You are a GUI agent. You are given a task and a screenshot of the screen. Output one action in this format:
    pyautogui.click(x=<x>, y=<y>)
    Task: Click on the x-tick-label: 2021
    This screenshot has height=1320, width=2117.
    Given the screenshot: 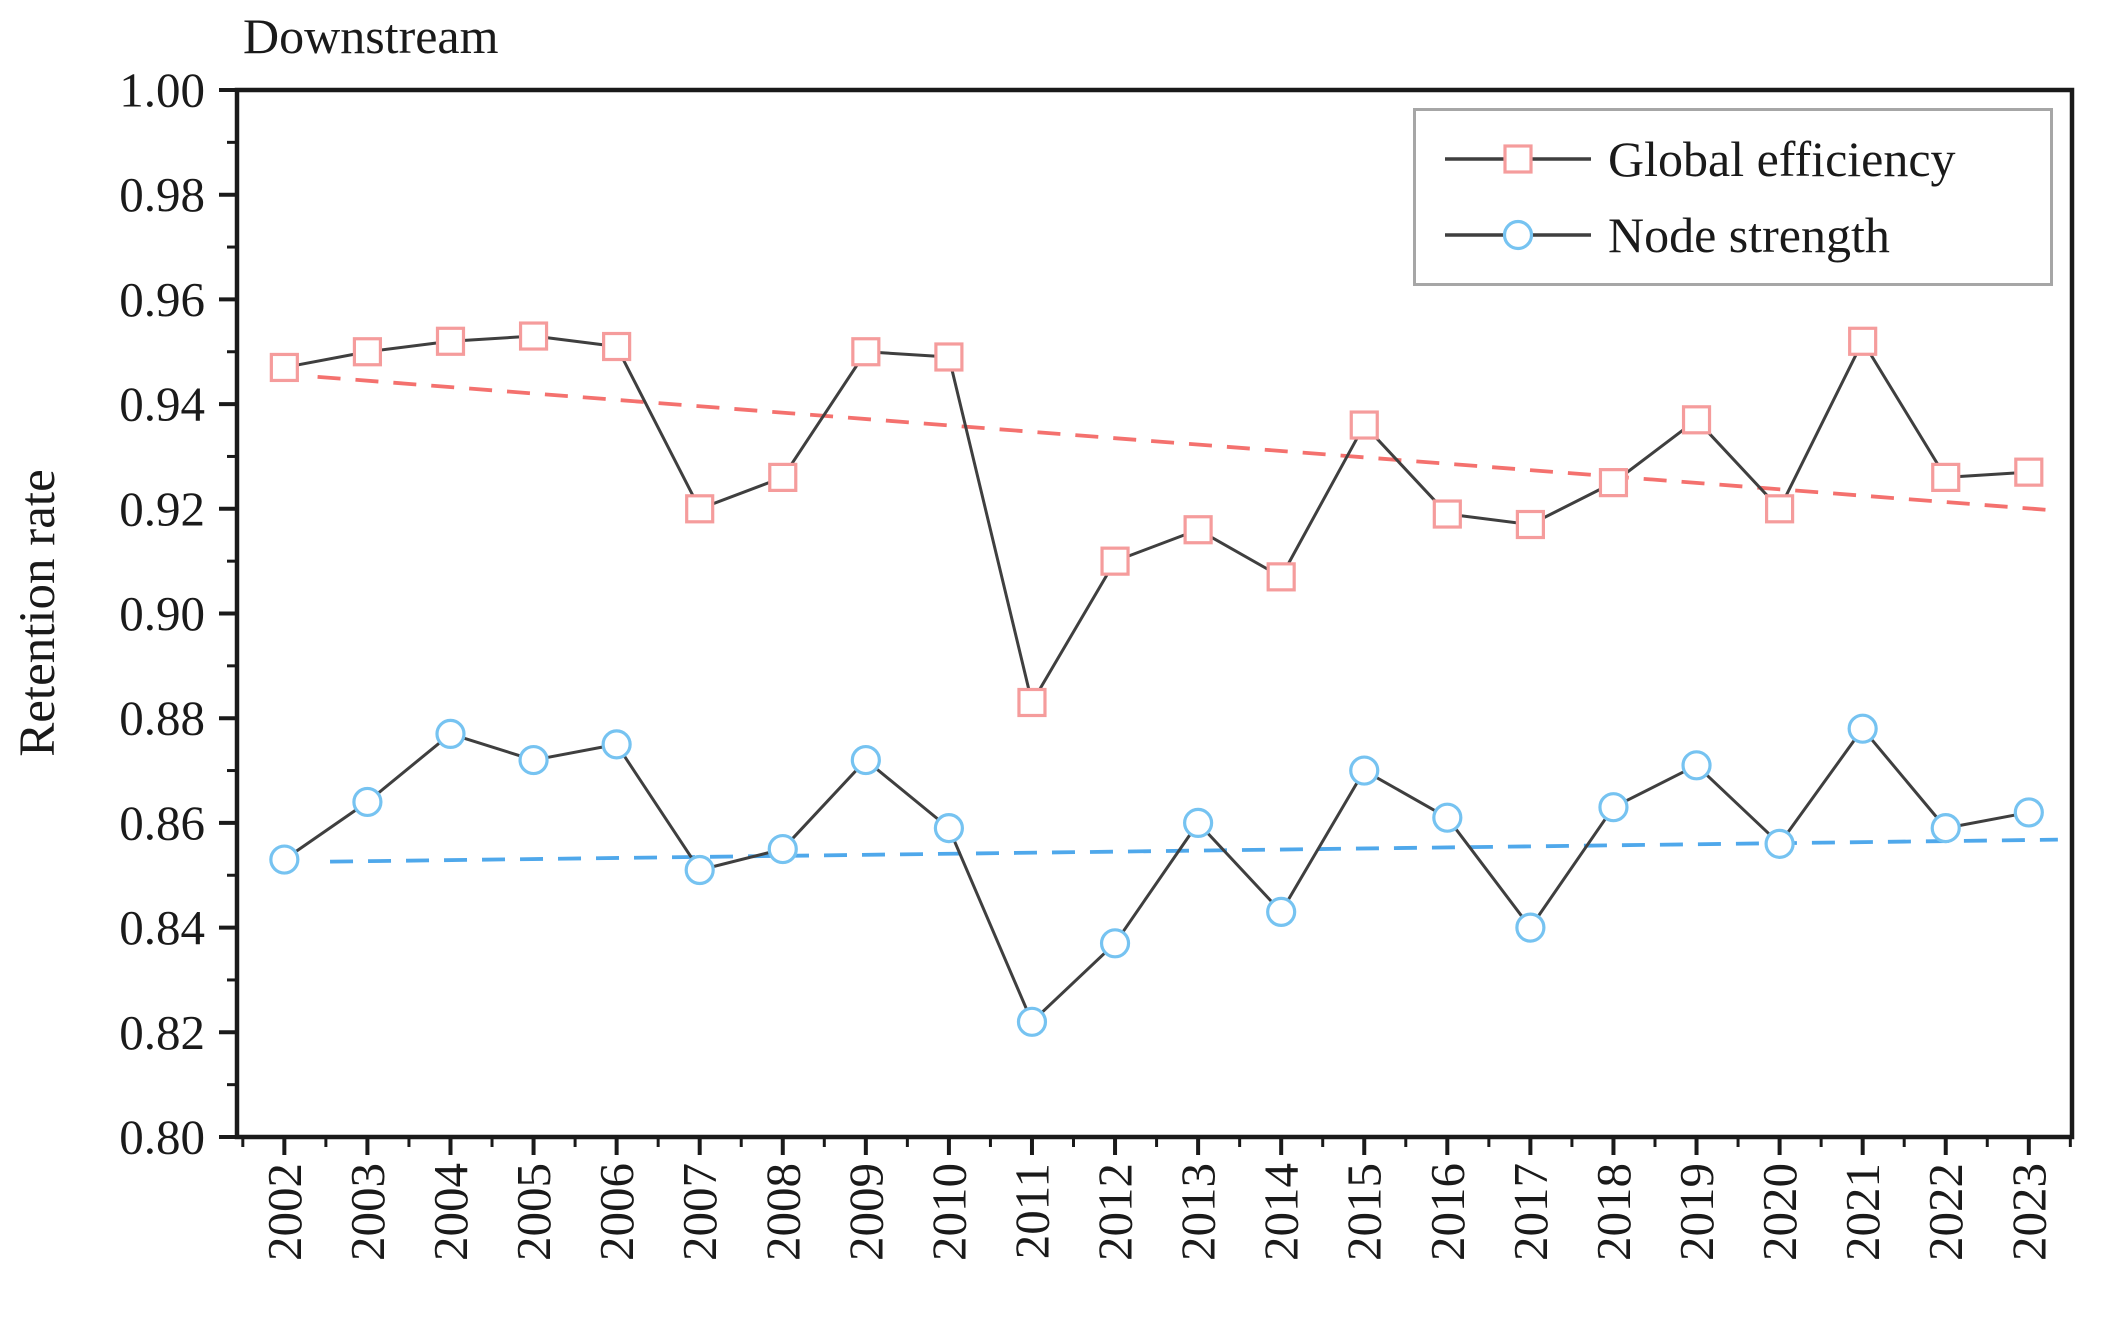 What is the action you would take?
    pyautogui.click(x=1862, y=1212)
    